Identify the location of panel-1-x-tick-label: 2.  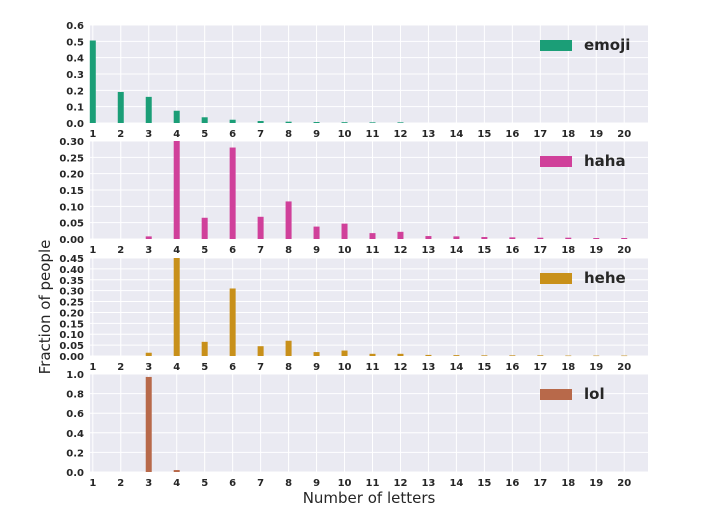
(120, 250).